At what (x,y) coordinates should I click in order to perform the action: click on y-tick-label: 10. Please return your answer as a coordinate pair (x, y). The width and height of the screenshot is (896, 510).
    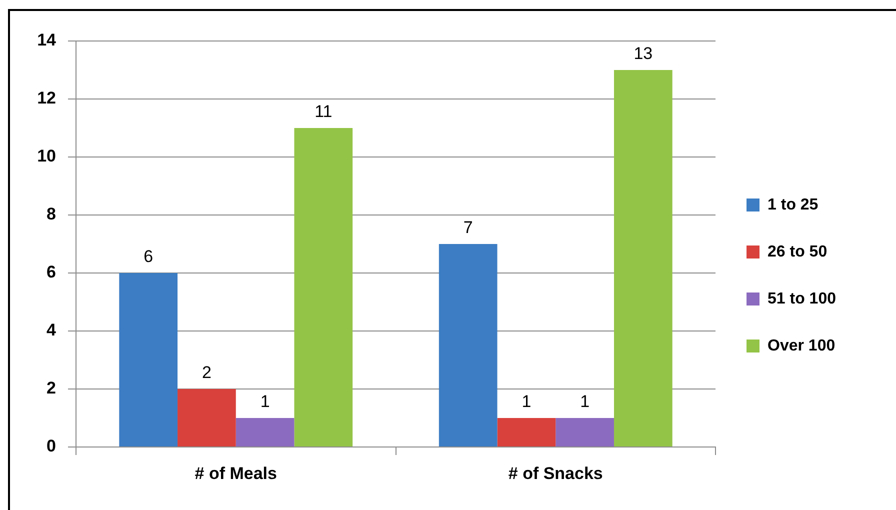
    Looking at the image, I should click on (46, 156).